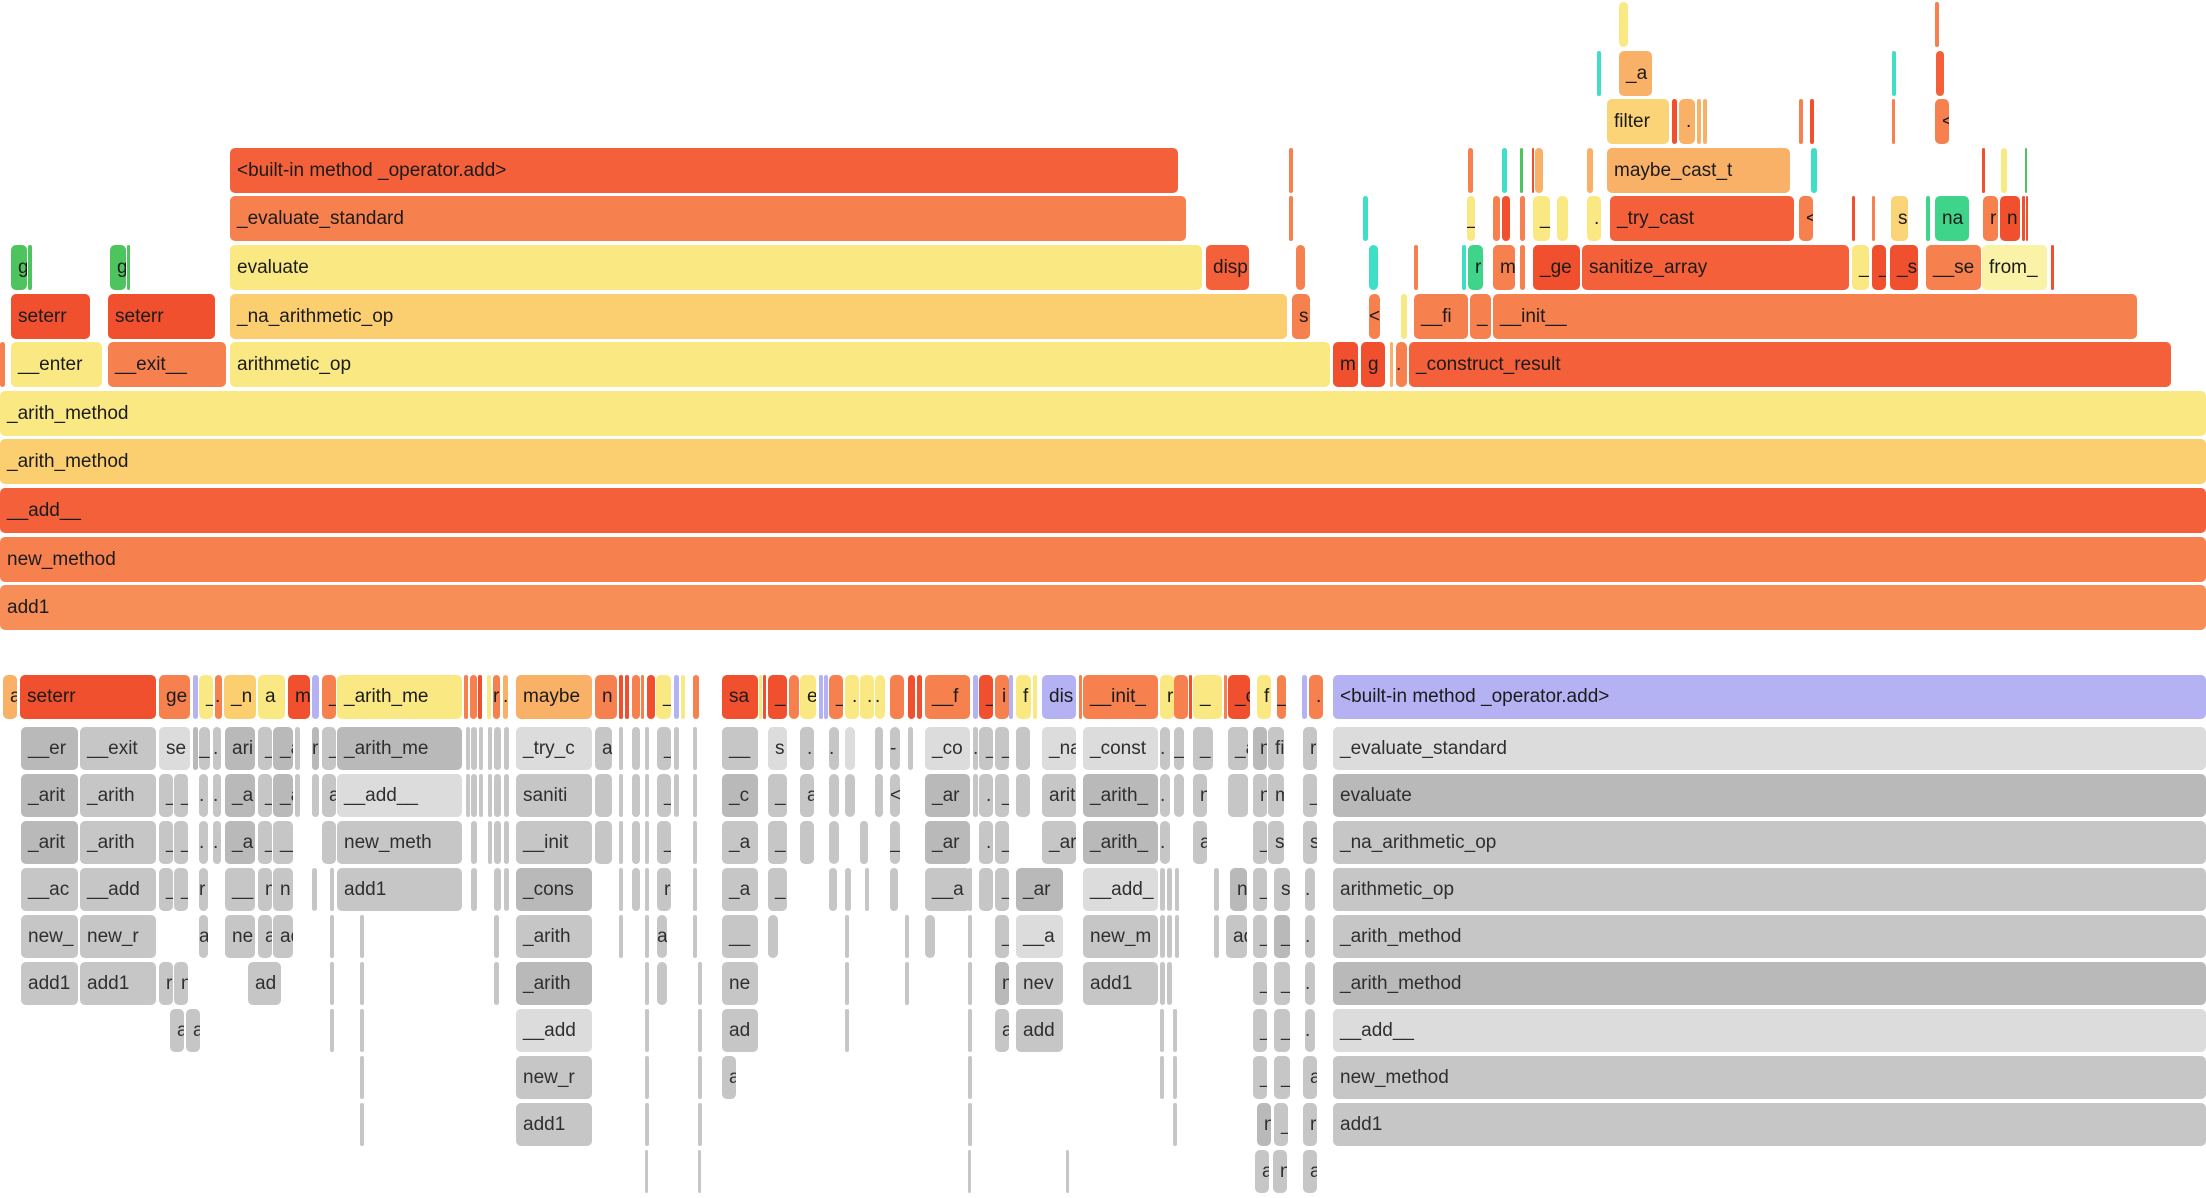 The image size is (2206, 1198). I want to click on frame-n: _n, so click(240, 697).